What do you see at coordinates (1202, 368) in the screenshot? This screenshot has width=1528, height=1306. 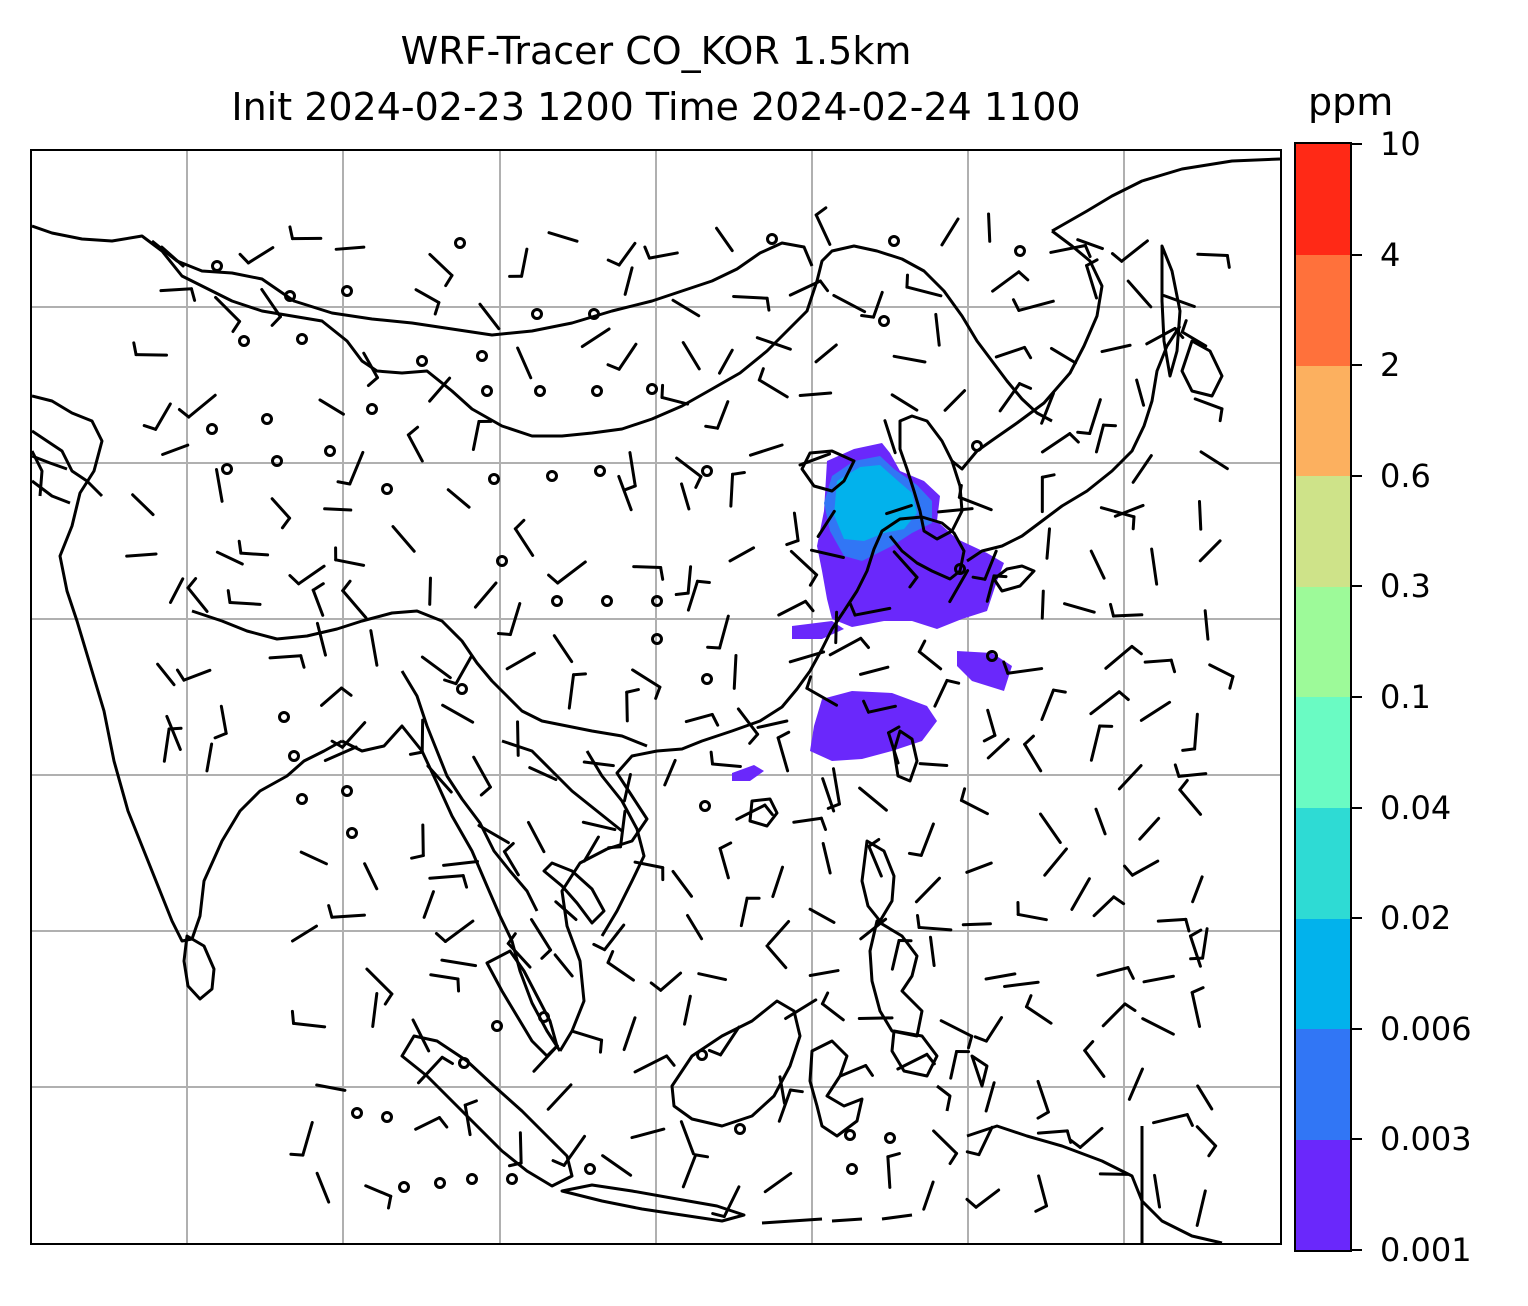 I see `hokkaido` at bounding box center [1202, 368].